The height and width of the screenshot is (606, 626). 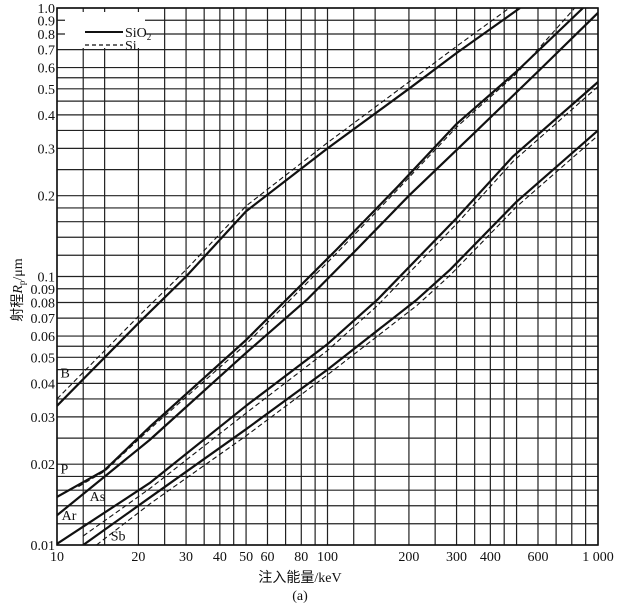 I want to click on y-tick-label: 0.2, so click(x=47, y=197).